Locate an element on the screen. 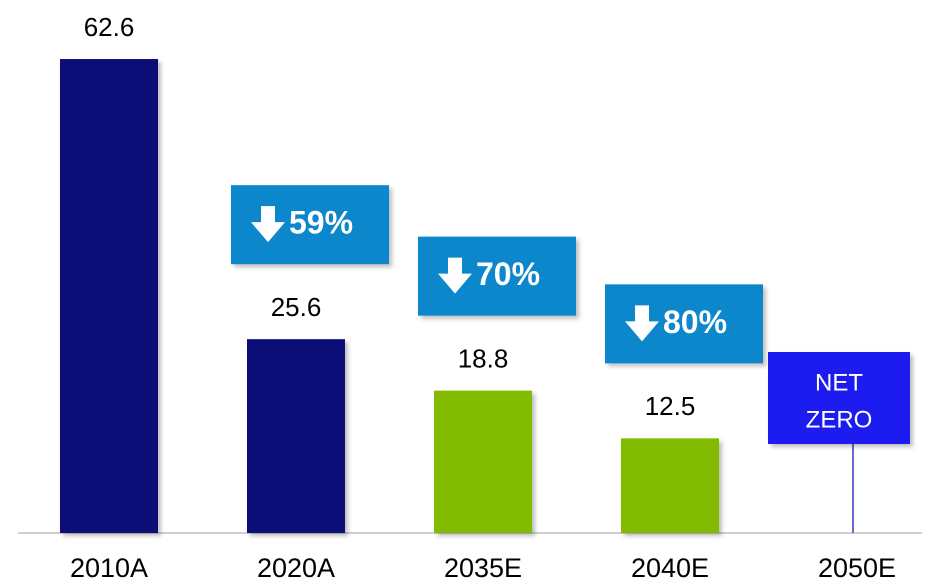  x-tick-label: 2050E is located at coordinates (857, 568).